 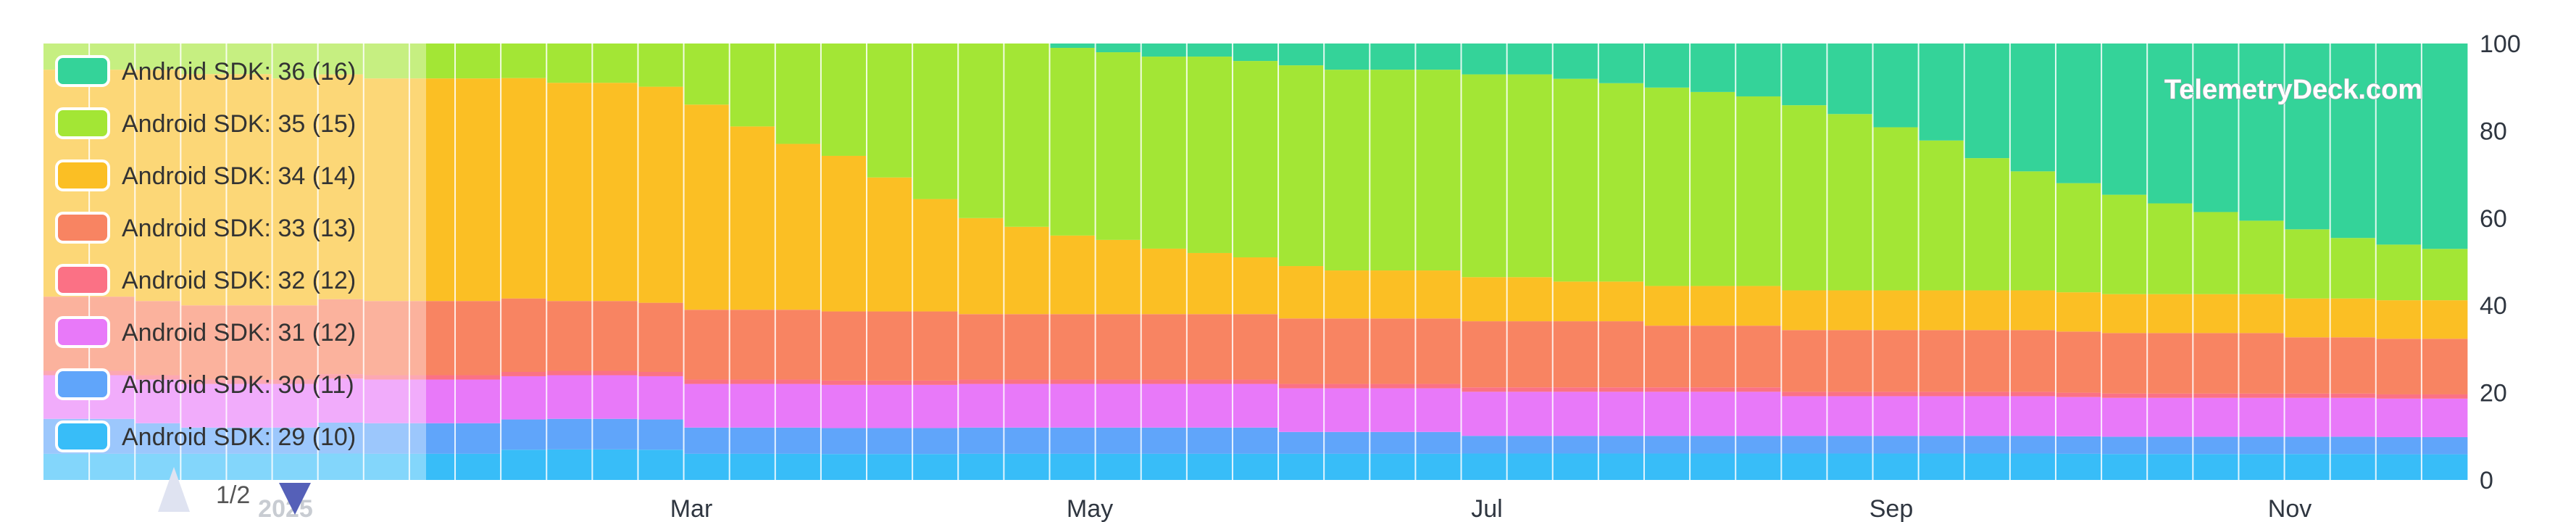 I want to click on legend-item: Android SDK: 32 (12), so click(x=205, y=280).